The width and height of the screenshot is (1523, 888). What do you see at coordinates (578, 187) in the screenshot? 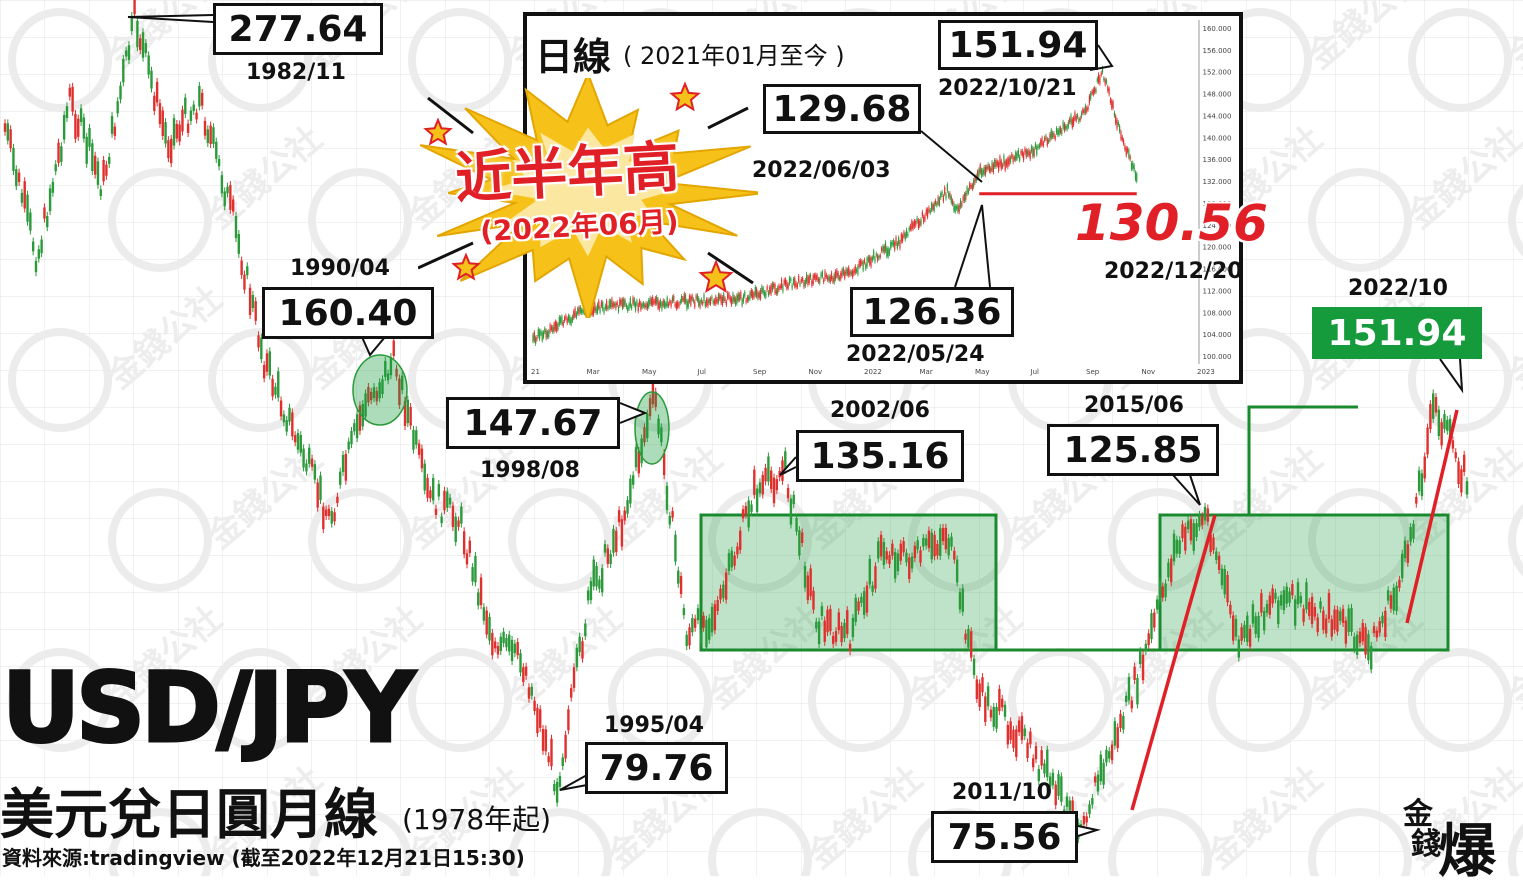
I see `star-icons` at bounding box center [578, 187].